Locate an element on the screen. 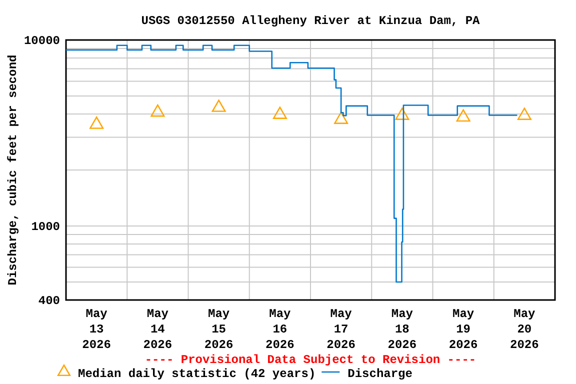  x-tick-label: May 18 2026 is located at coordinates (402, 329).